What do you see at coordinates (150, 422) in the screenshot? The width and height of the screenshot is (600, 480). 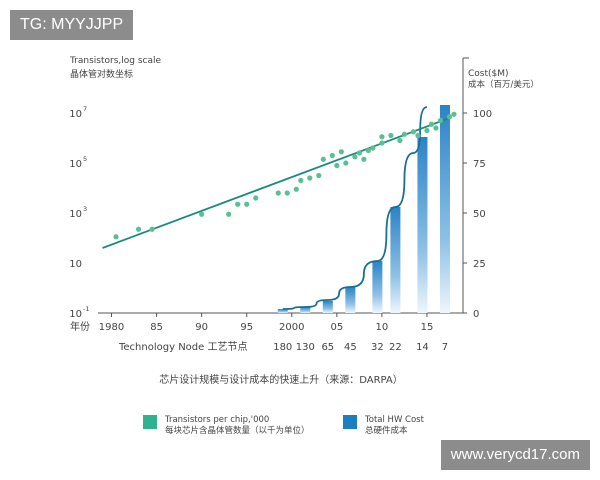 I see `legend-swatch-transistors` at bounding box center [150, 422].